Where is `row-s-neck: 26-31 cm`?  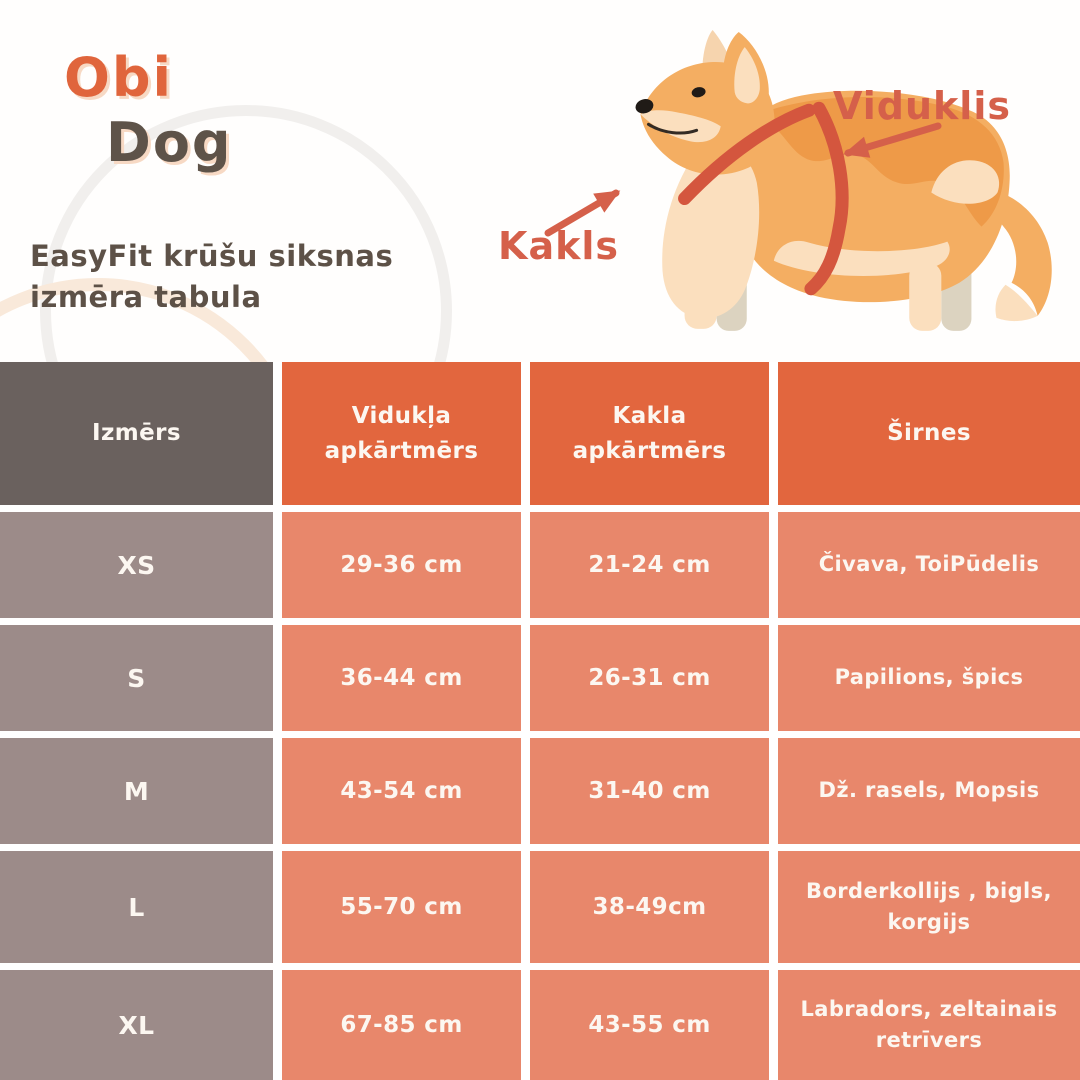
row-s-neck: 26-31 cm is located at coordinates (649, 678).